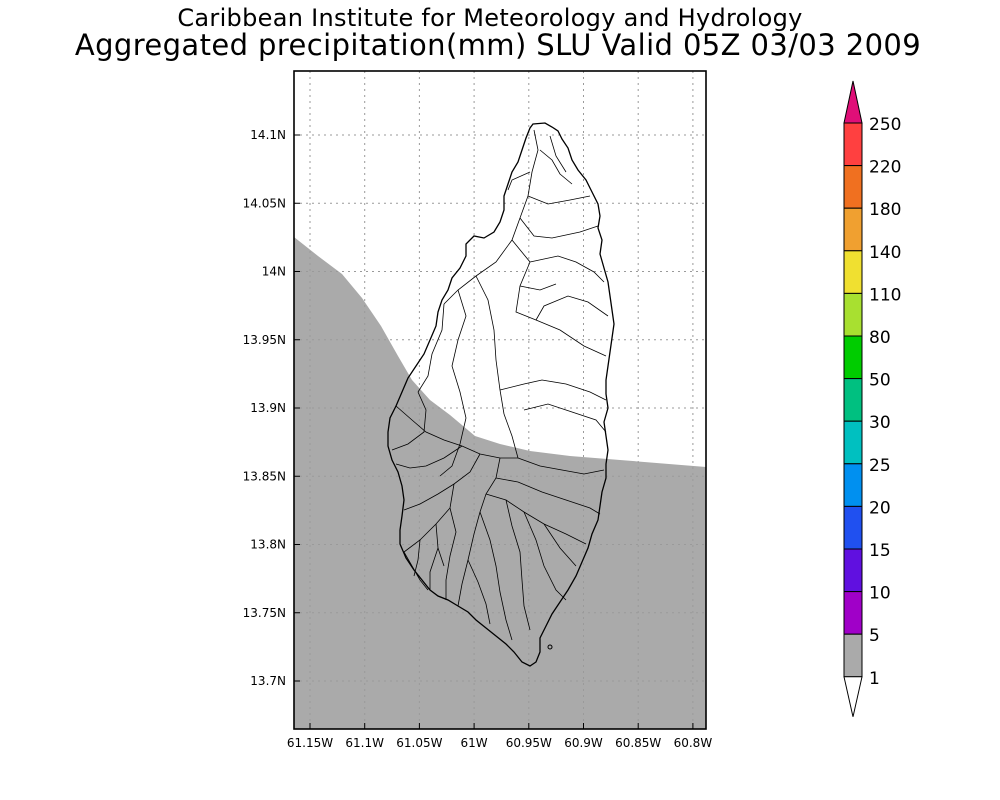 The width and height of the screenshot is (1000, 800). Describe the element at coordinates (880, 423) in the screenshot. I see `colorbar-label: 30` at that location.